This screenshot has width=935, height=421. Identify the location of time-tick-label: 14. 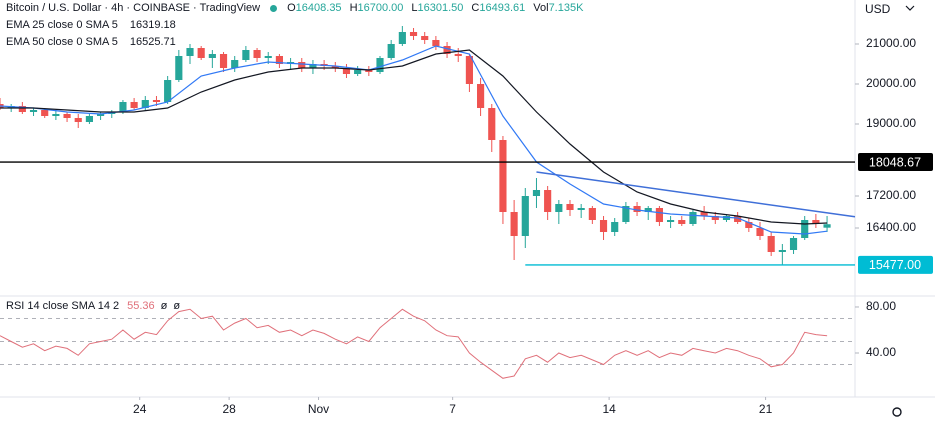
(609, 409).